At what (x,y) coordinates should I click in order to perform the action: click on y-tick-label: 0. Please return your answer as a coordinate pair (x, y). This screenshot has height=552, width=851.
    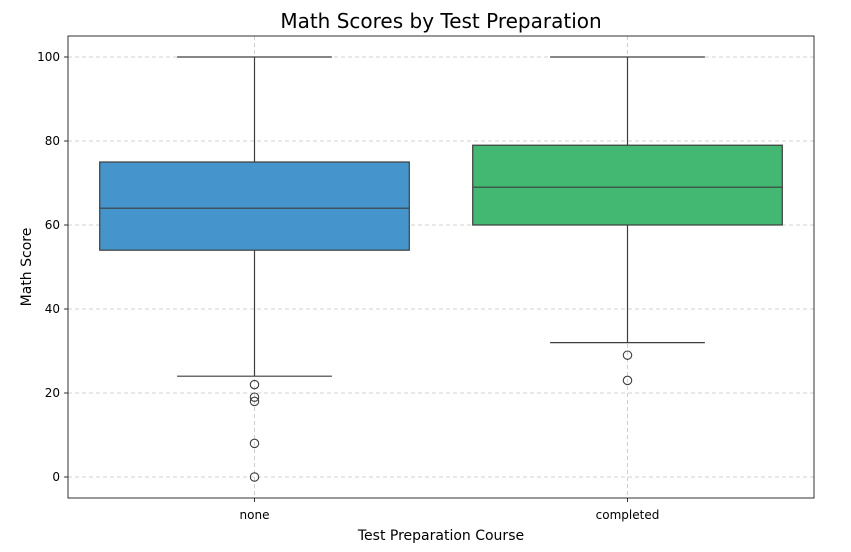
    Looking at the image, I should click on (56, 477).